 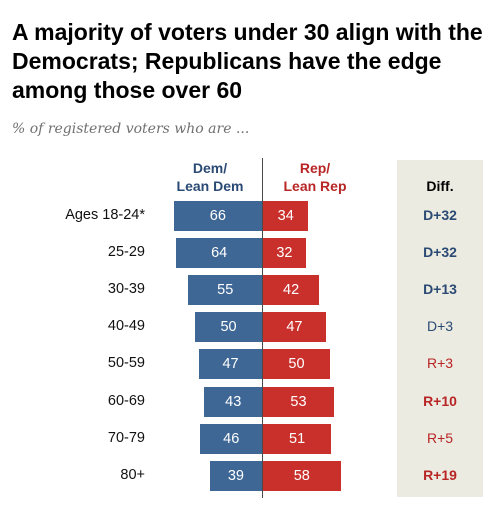 I want to click on dem-bar: 55, so click(x=225, y=290).